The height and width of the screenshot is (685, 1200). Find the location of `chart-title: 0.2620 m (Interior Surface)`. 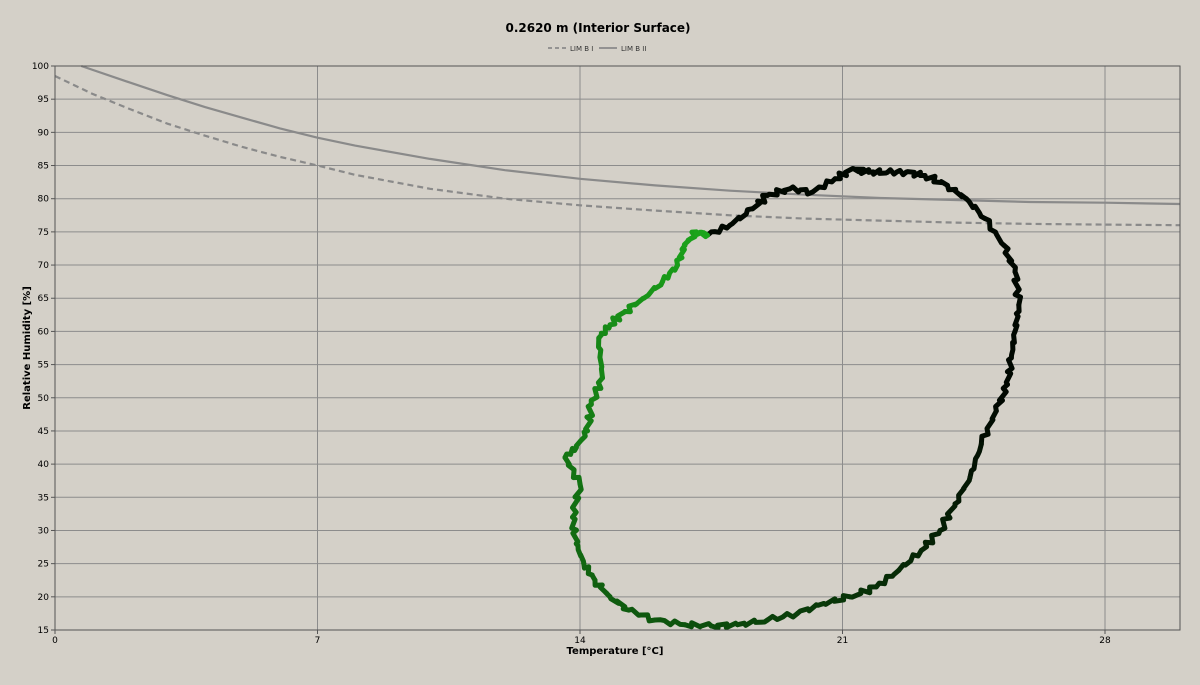

chart-title: 0.2620 m (Interior Surface) is located at coordinates (597, 28).